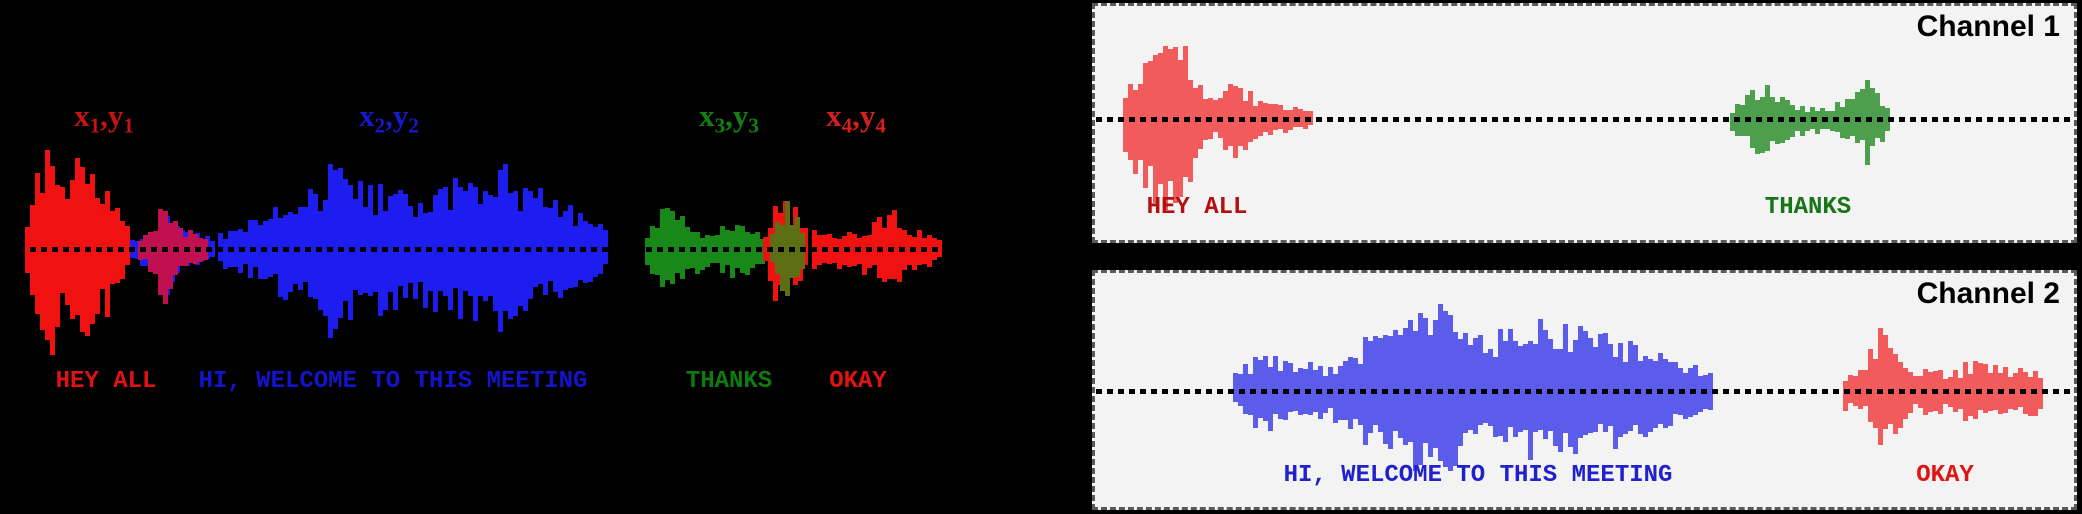  Describe the element at coordinates (729, 381) in the screenshot. I see `mixture-transcript-thanks: THANKS` at that location.